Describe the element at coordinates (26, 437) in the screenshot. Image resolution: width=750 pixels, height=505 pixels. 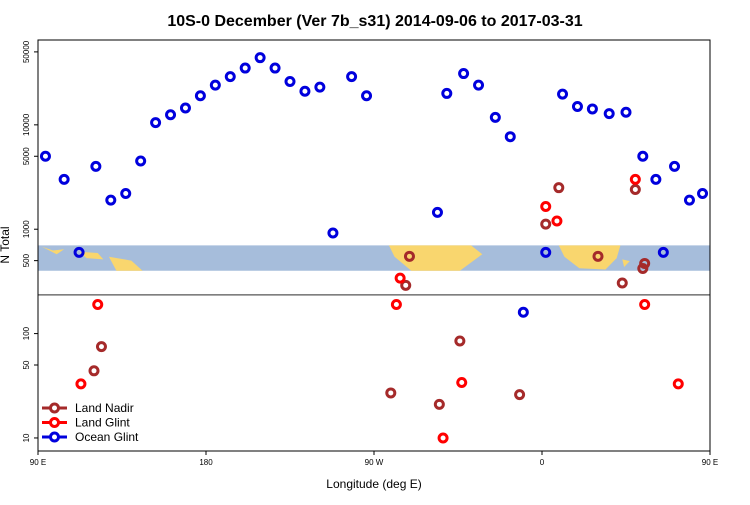
I see `y-tick-label: 10` at that location.